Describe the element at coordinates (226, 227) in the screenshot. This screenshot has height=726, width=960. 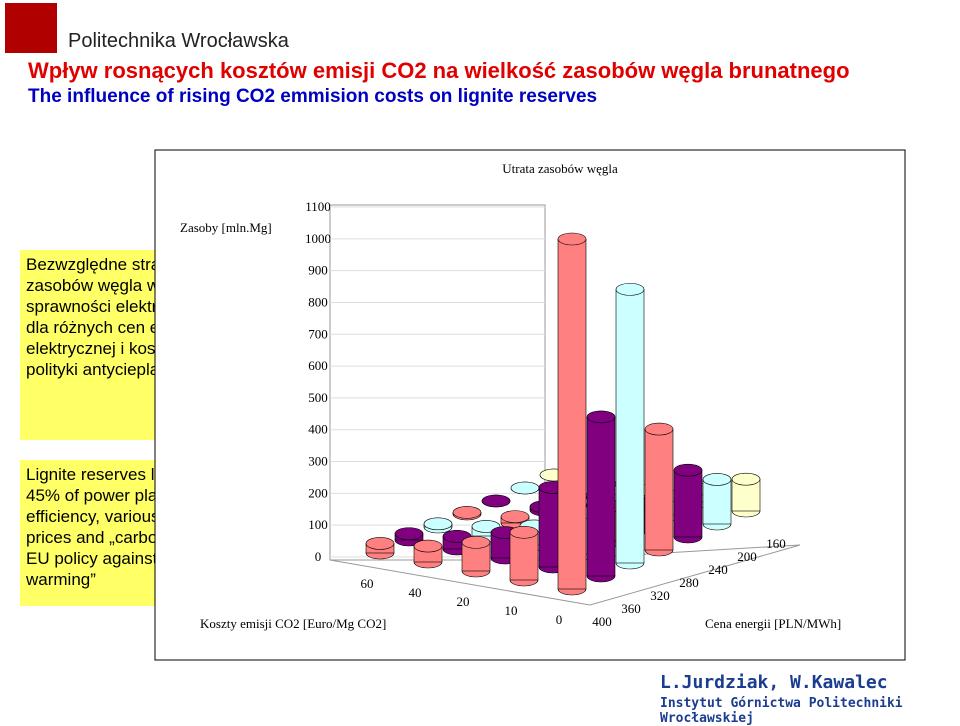
I see `y-axis-label: Zasoby [mln.Mg]` at that location.